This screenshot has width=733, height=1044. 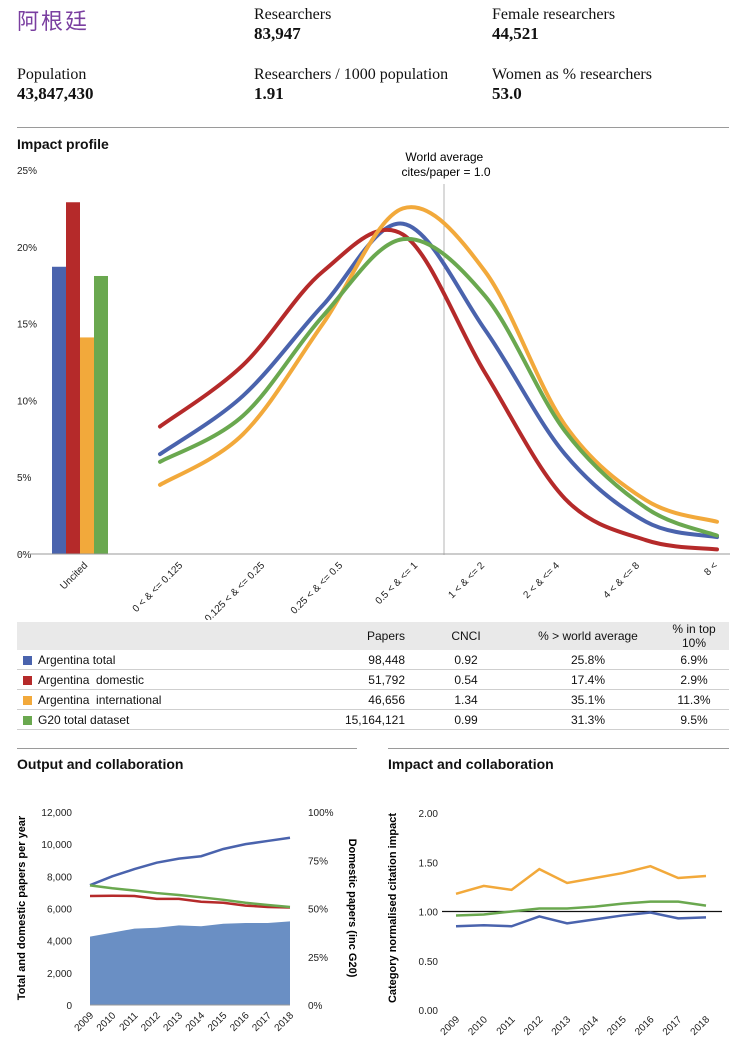 I want to click on table-header, so click(x=153, y=636).